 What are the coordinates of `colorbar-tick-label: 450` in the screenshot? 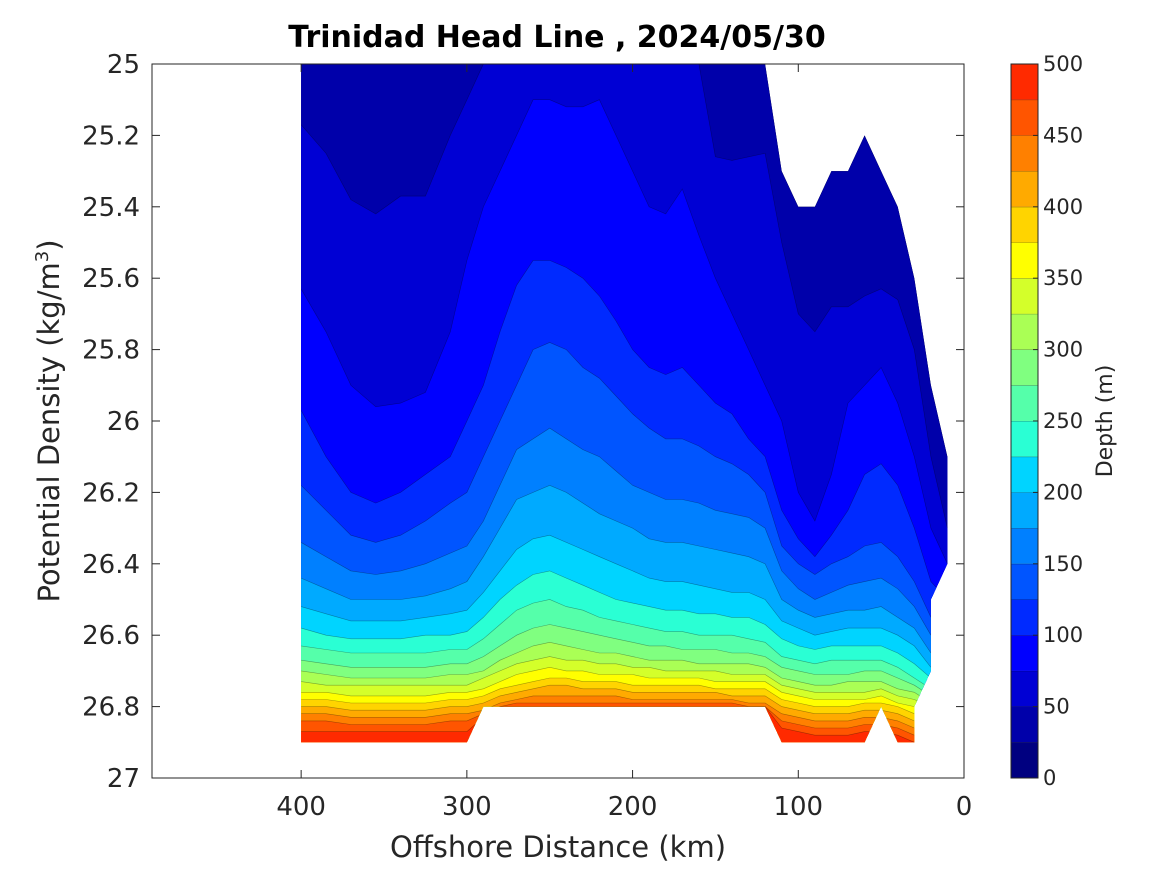 It's located at (1063, 135).